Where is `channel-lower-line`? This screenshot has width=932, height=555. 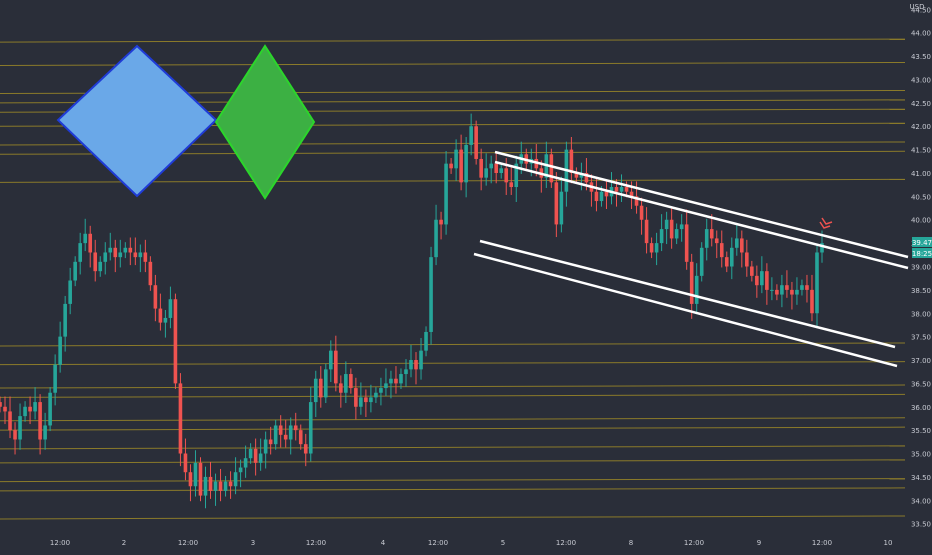 channel-lower-line is located at coordinates (687, 294).